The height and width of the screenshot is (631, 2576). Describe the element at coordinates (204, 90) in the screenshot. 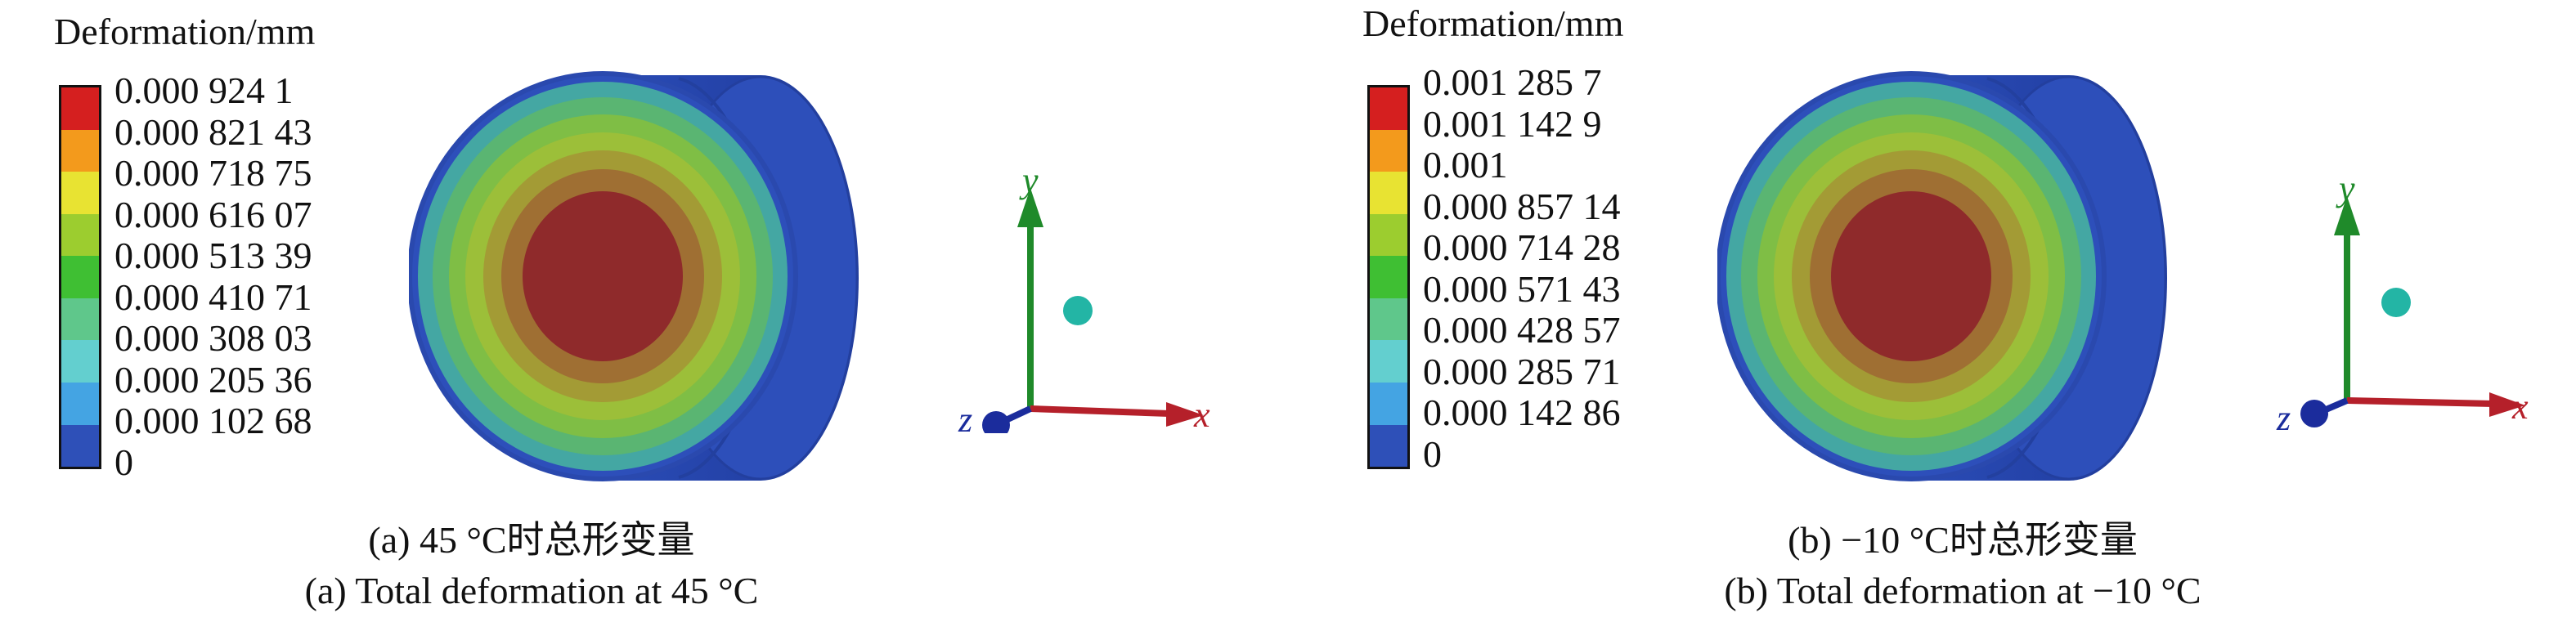

I see `legend-label: 0.000 924 1` at that location.